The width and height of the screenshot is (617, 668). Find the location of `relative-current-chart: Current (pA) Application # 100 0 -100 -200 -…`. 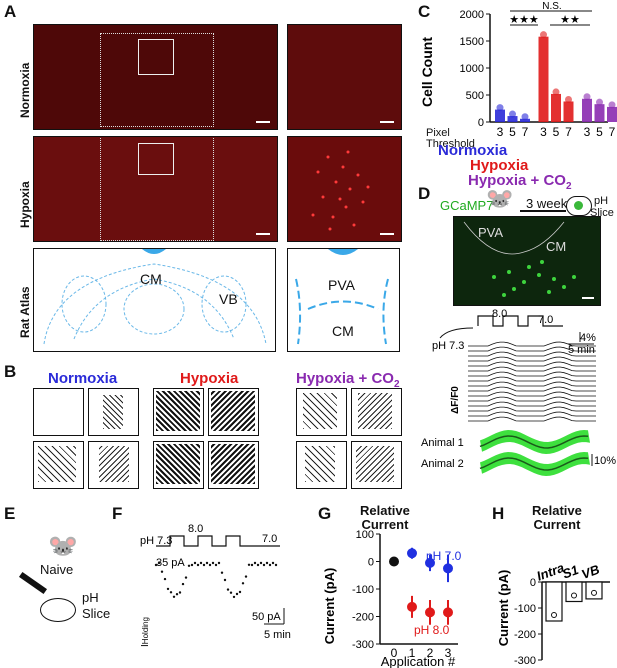

relative-current-chart: Current (pA) Application # 100 0 -100 -200 -… is located at coordinates (392, 599).